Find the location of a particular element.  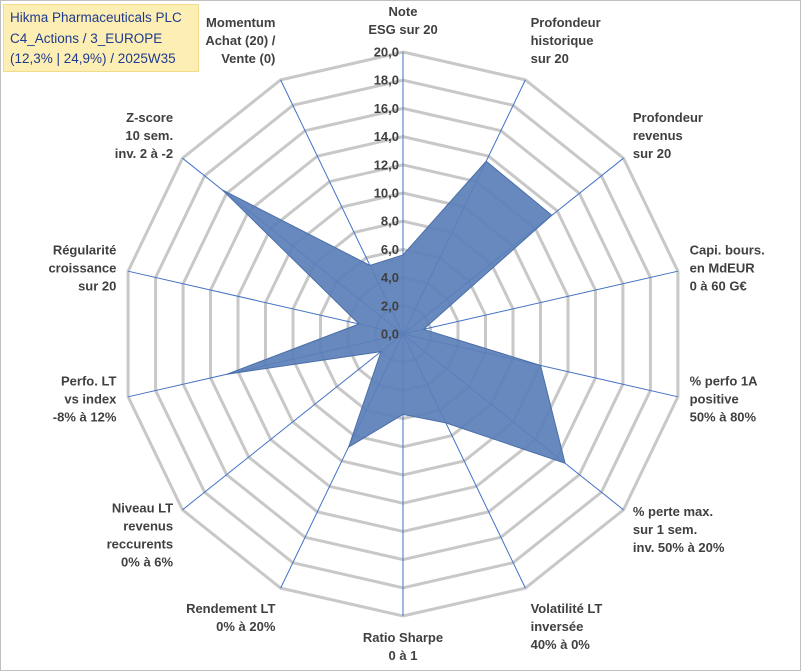

axis-label: 10 sem. is located at coordinates (149, 135).